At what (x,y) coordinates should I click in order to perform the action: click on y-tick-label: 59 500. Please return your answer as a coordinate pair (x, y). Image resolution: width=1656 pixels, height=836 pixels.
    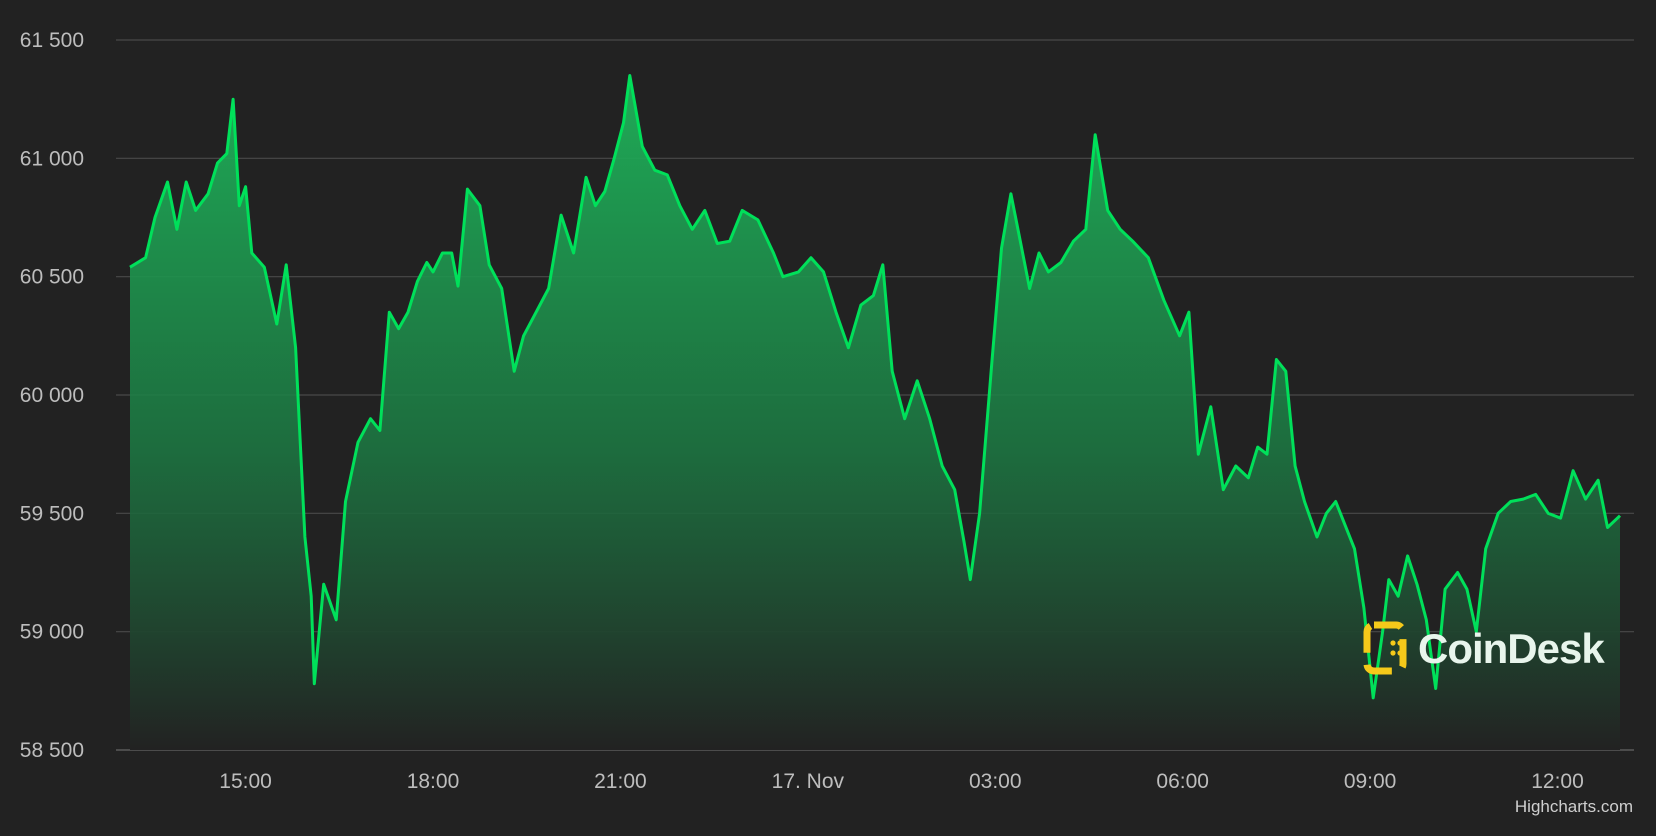
    Looking at the image, I should click on (52, 513).